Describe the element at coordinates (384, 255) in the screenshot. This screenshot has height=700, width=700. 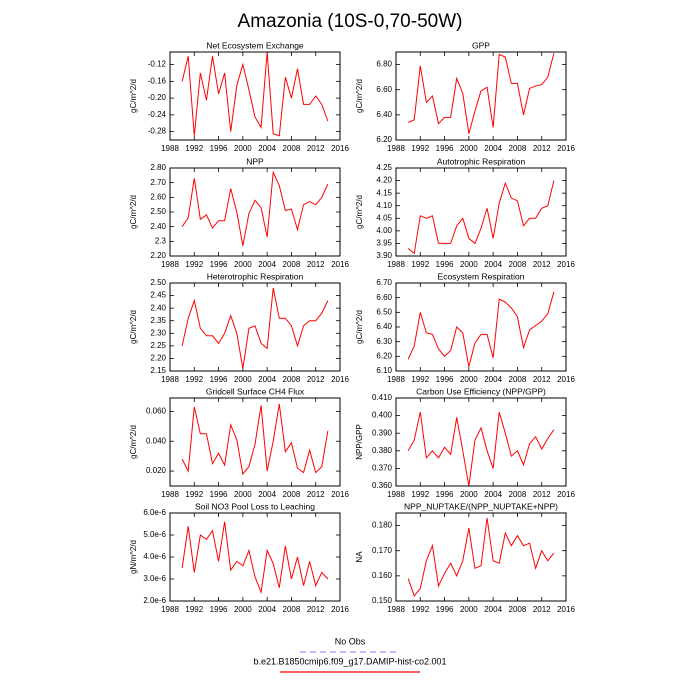
I see `y-tick-label: 3.90` at that location.